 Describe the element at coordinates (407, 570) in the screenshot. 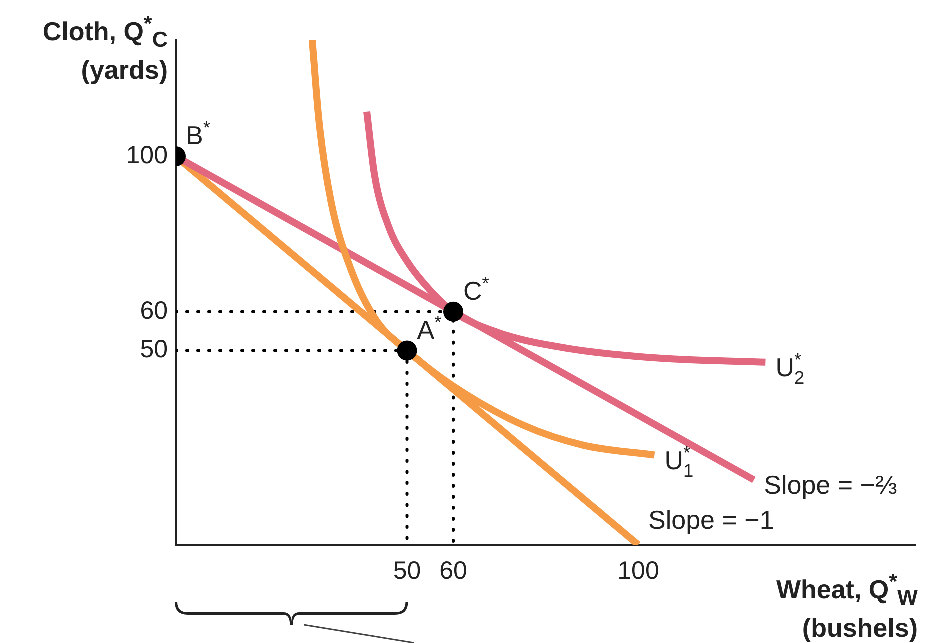

I see `x-tick-label: 50` at that location.